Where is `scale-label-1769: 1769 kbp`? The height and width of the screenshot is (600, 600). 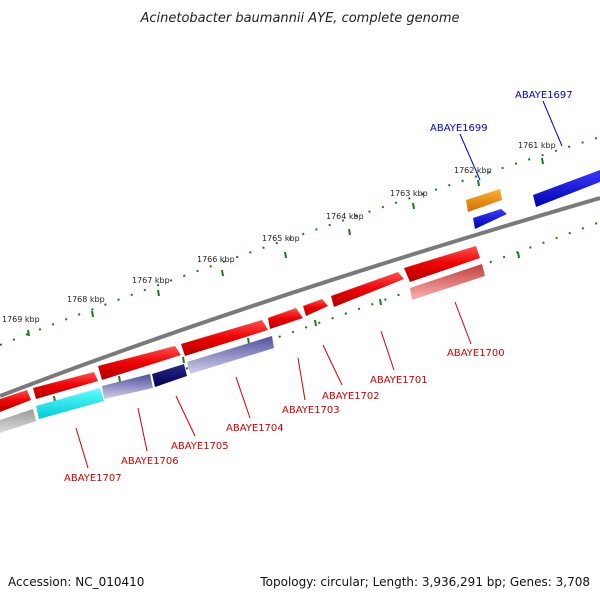
scale-label-1769: 1769 kbp is located at coordinates (21, 319).